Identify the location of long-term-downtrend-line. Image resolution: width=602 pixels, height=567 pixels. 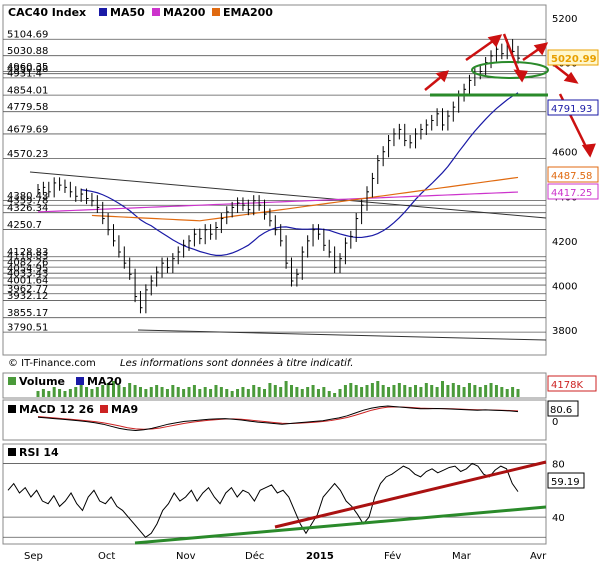
(288, 195).